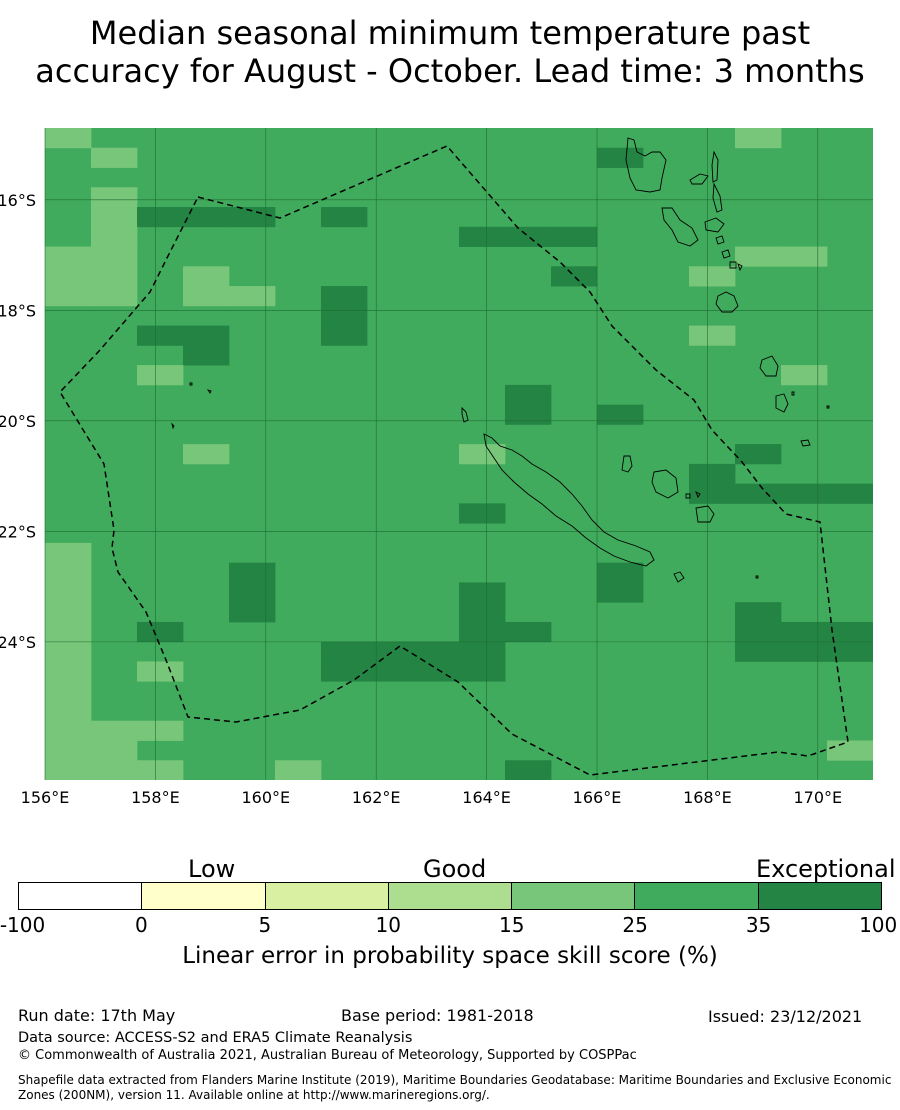 The height and width of the screenshot is (1110, 900). Describe the element at coordinates (707, 797) in the screenshot. I see `longitude-tick-label: 168°E` at that location.